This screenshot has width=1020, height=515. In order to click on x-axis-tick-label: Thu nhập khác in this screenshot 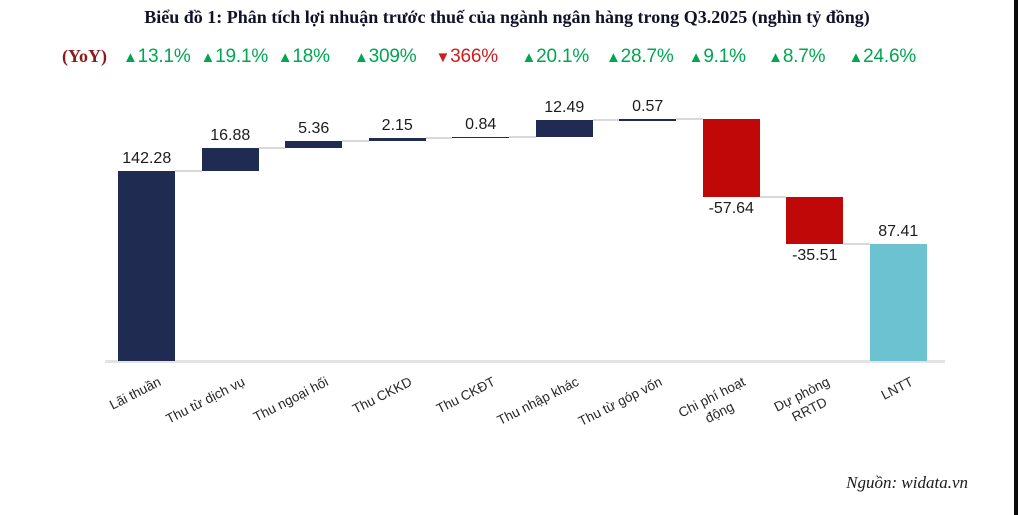, I will do `click(538, 401)`.